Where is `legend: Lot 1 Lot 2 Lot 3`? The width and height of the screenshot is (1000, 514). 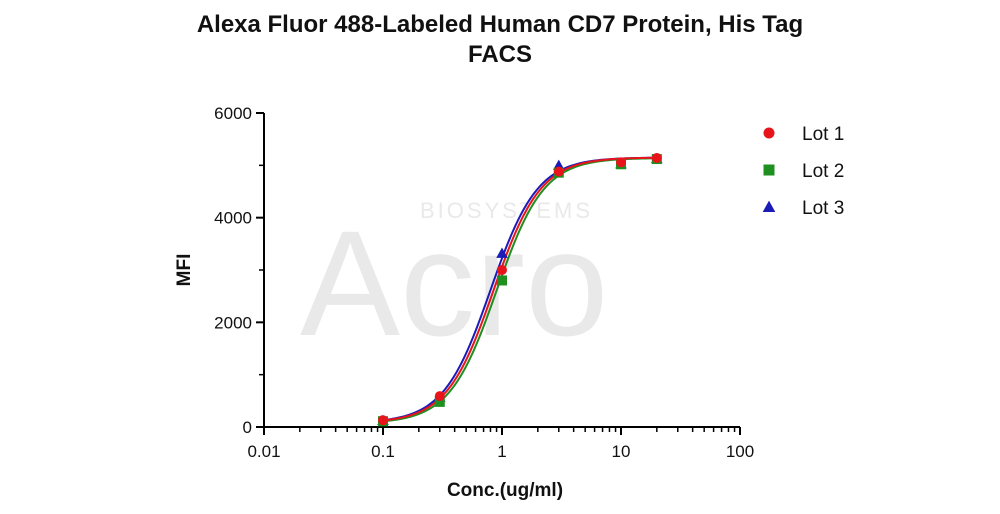
legend: Lot 1 Lot 2 Lot 3 is located at coordinates (803, 171).